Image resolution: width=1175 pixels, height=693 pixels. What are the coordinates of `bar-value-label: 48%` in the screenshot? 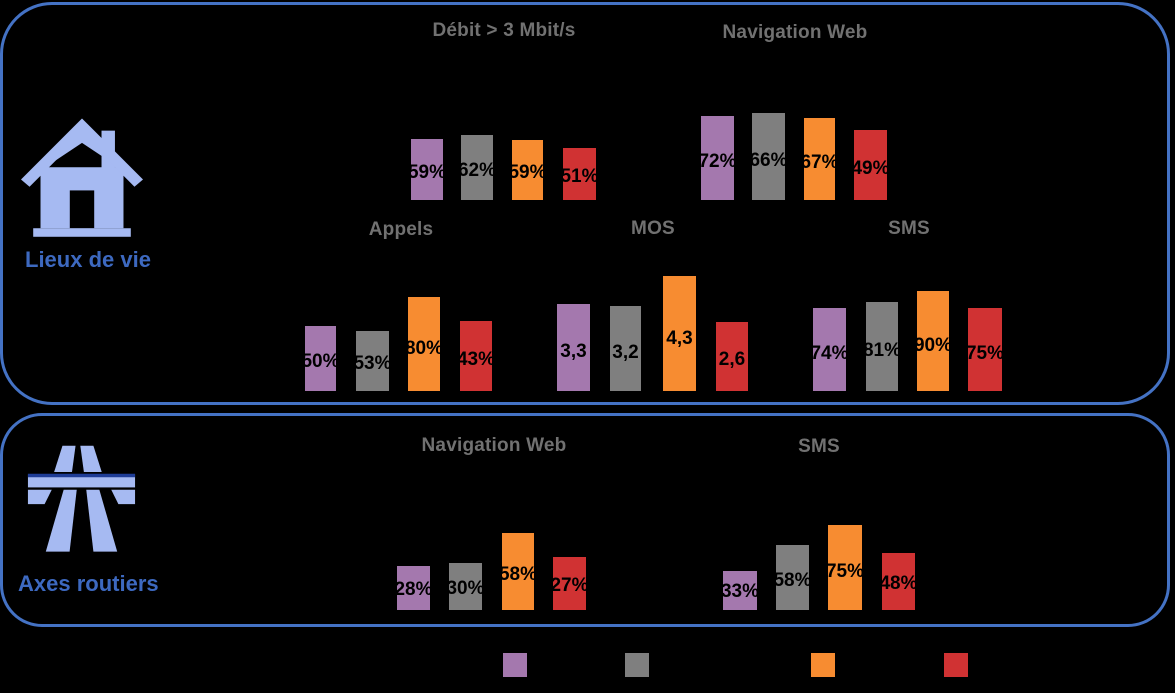 It's located at (898, 584).